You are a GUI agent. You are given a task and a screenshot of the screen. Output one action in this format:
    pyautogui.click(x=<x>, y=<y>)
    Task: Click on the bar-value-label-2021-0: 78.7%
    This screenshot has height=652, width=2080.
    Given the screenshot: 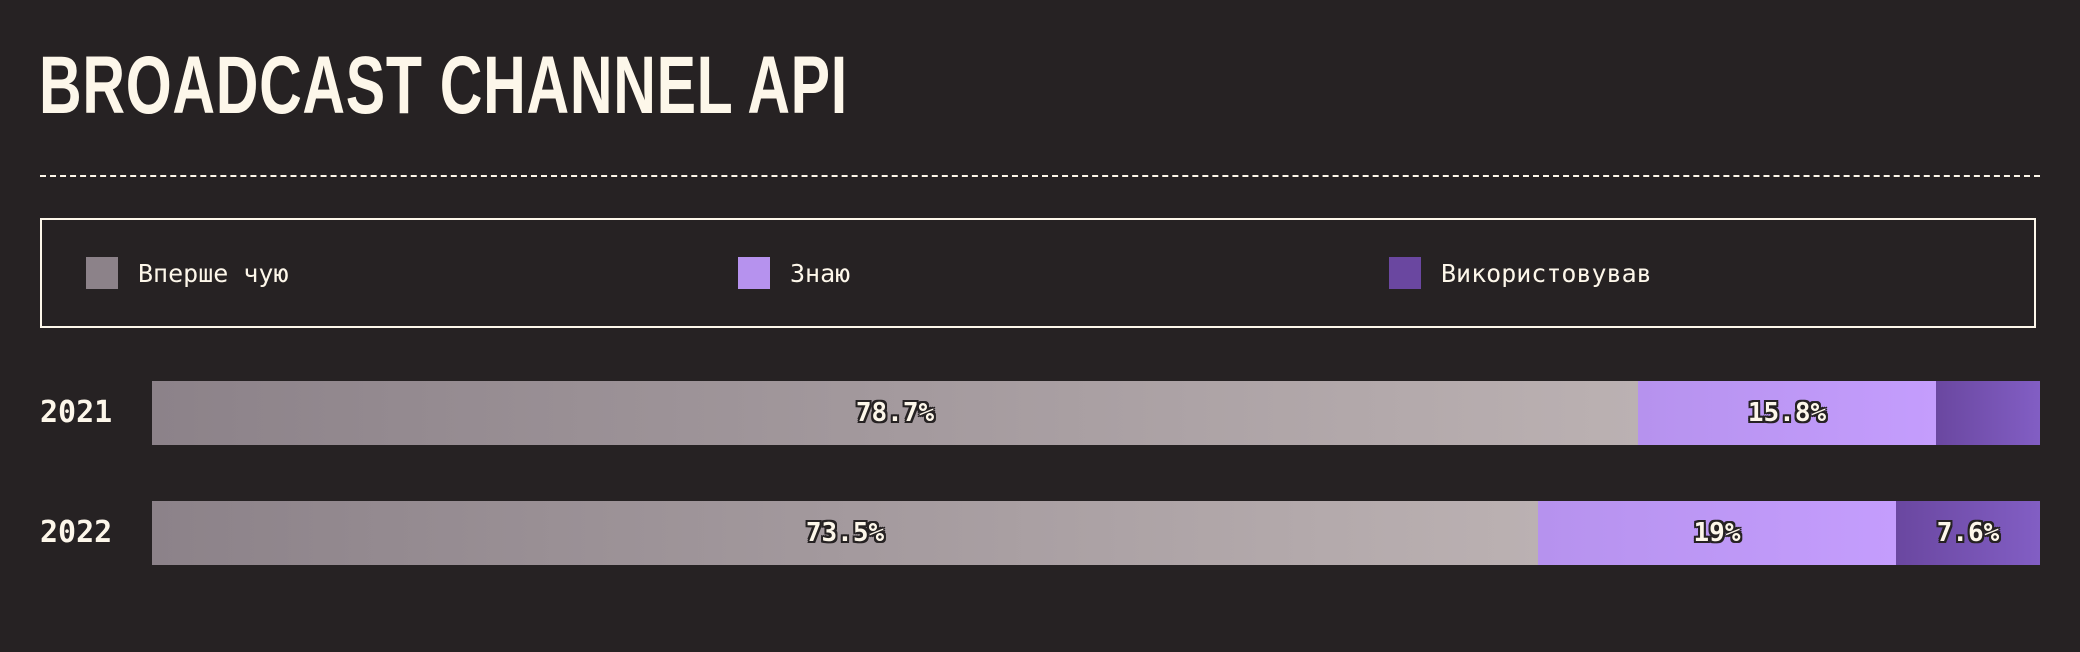 What is the action you would take?
    pyautogui.click(x=895, y=413)
    